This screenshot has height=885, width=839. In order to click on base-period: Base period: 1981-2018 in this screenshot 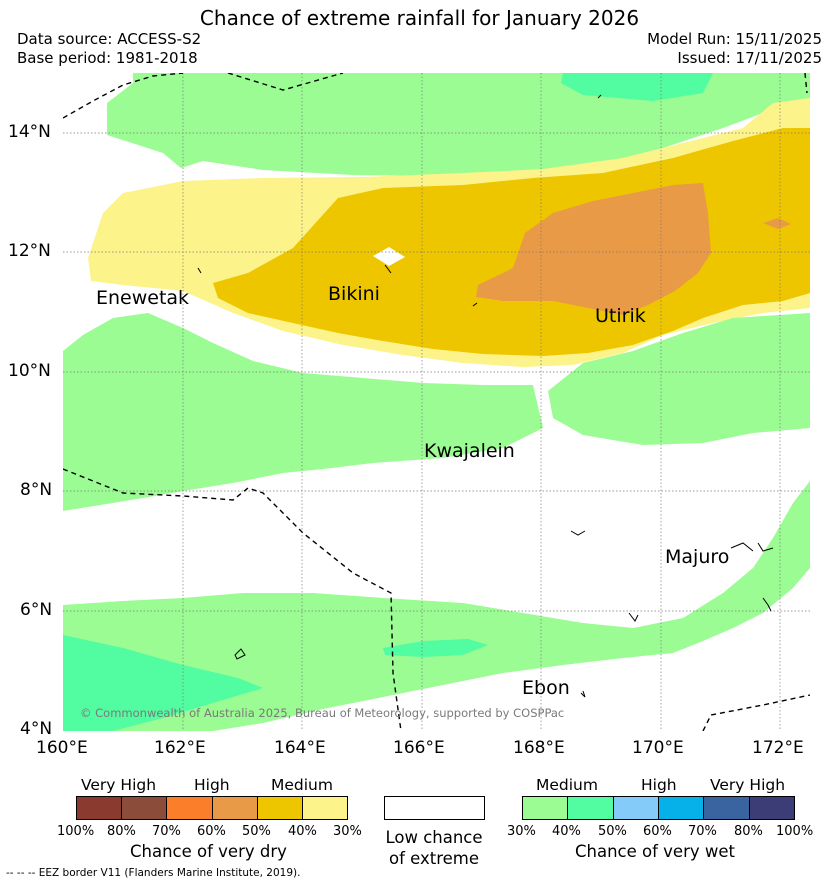, I will do `click(107, 58)`.